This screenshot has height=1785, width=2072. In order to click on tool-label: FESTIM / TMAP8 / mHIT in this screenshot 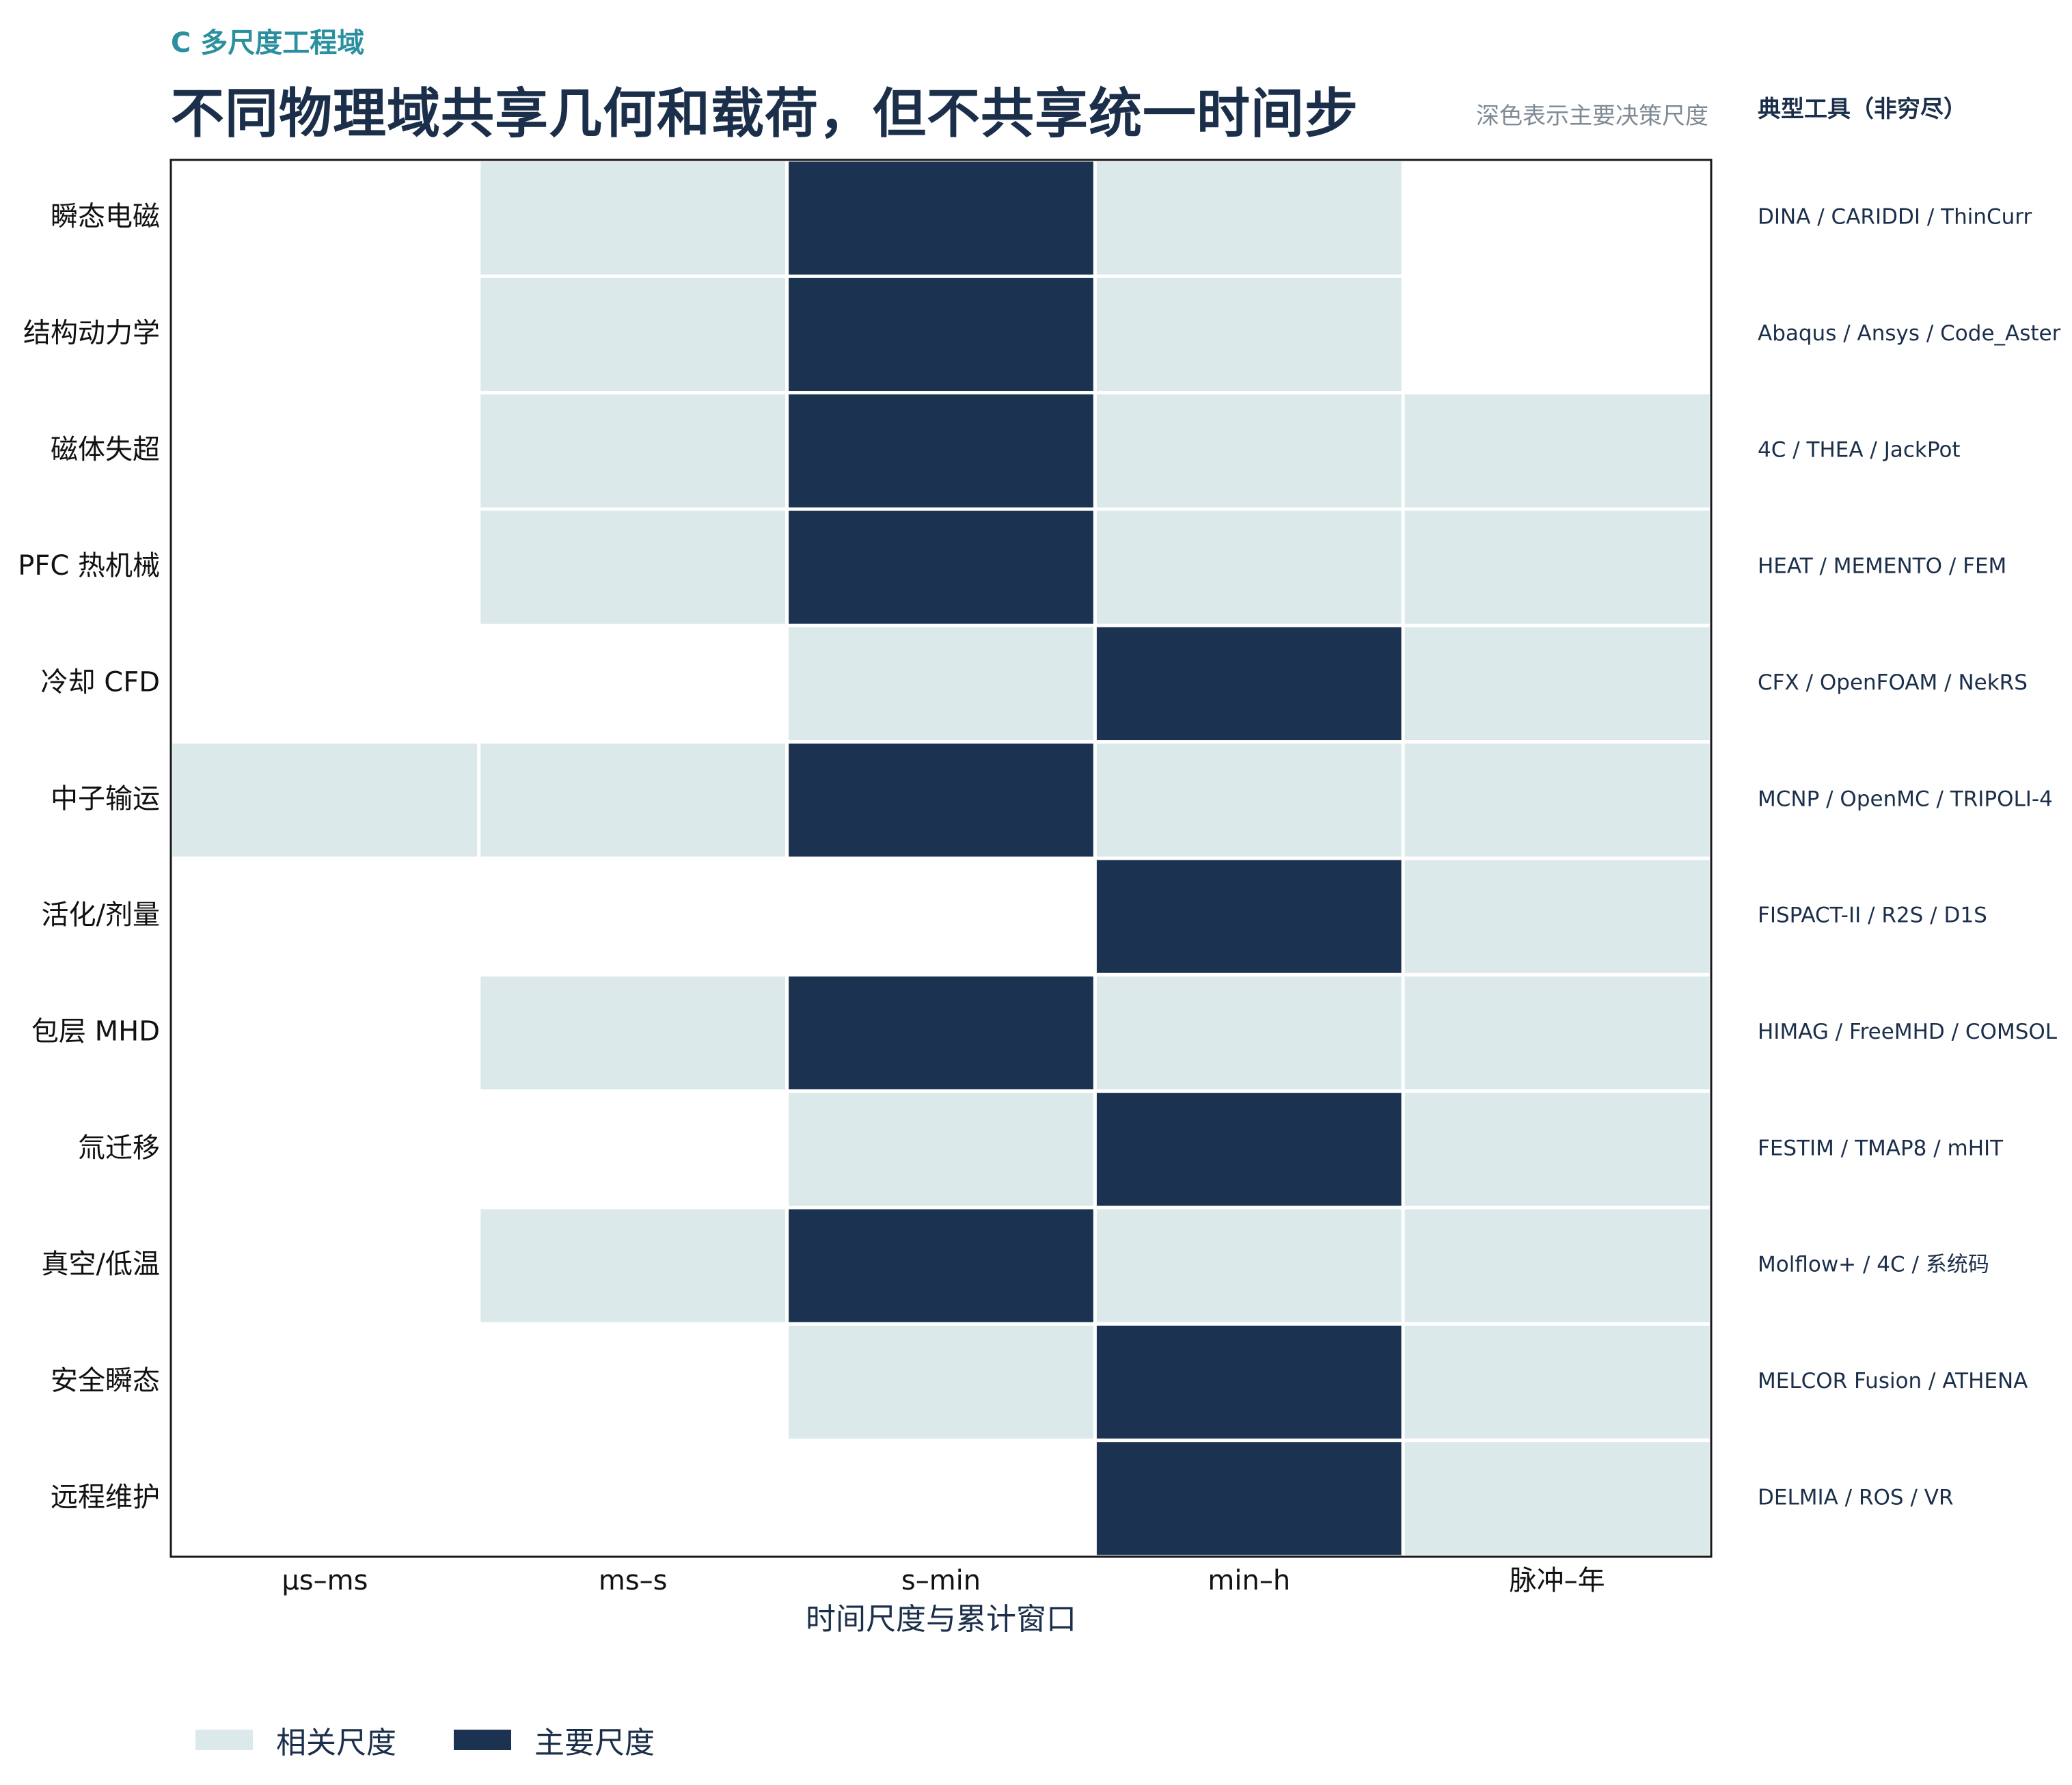, I will do `click(1881, 1148)`.